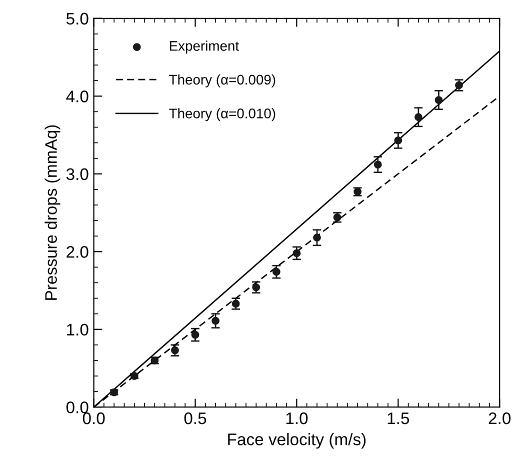  I want to click on y-tick-label: 2.0, so click(77, 252).